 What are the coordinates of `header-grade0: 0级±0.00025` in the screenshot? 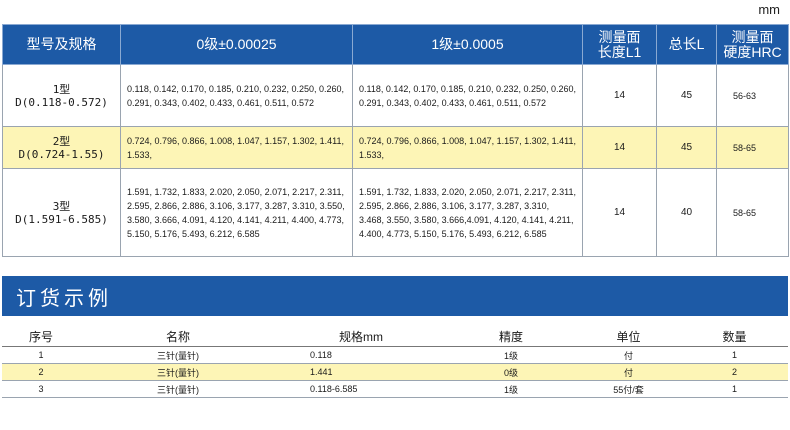 It's located at (236, 44).